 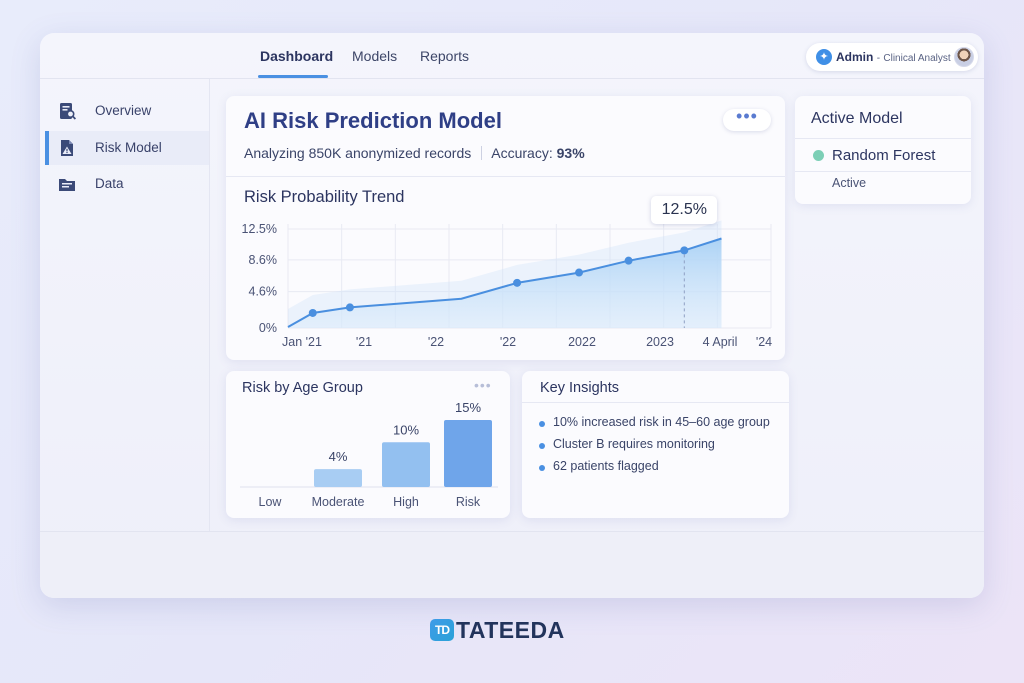 I want to click on tab-dashboard: Dashboard, so click(x=297, y=56).